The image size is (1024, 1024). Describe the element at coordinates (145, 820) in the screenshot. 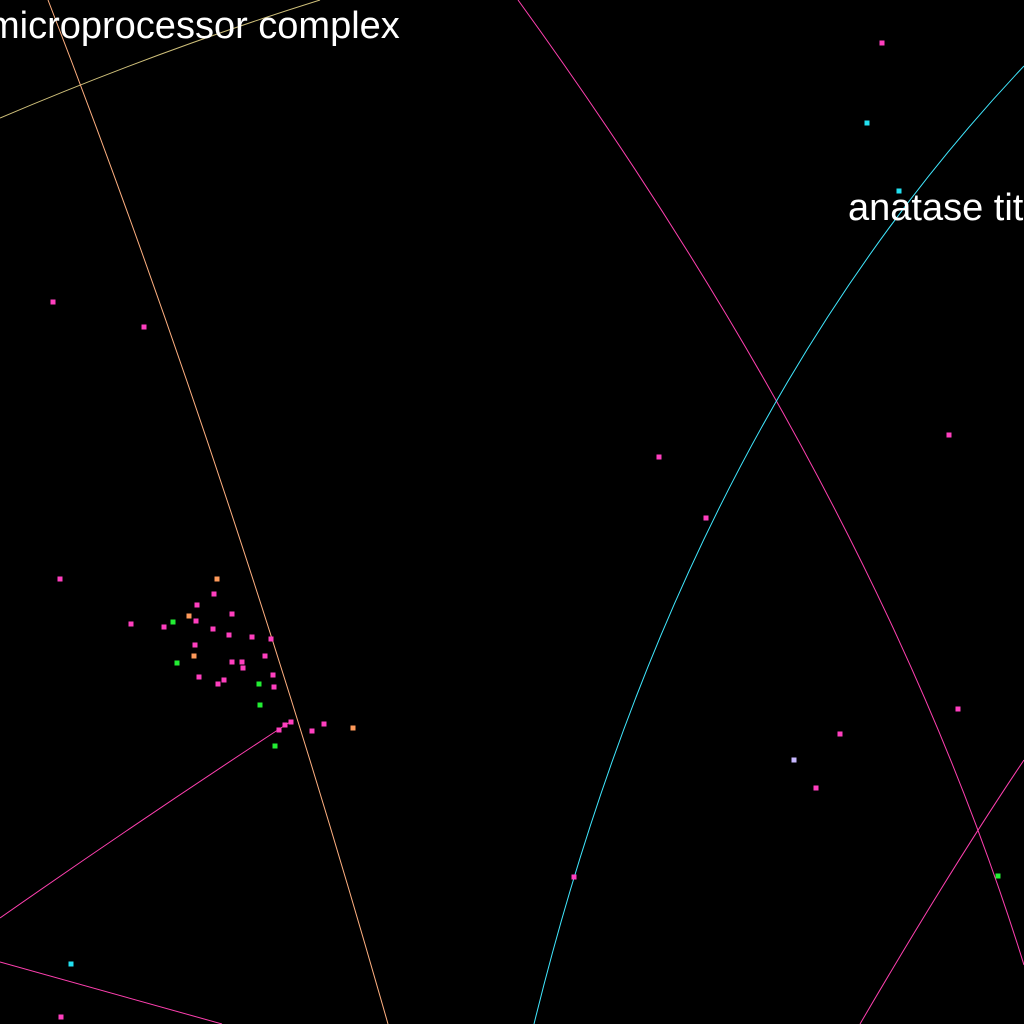

I see `boundary-curve-magenta-left` at that location.